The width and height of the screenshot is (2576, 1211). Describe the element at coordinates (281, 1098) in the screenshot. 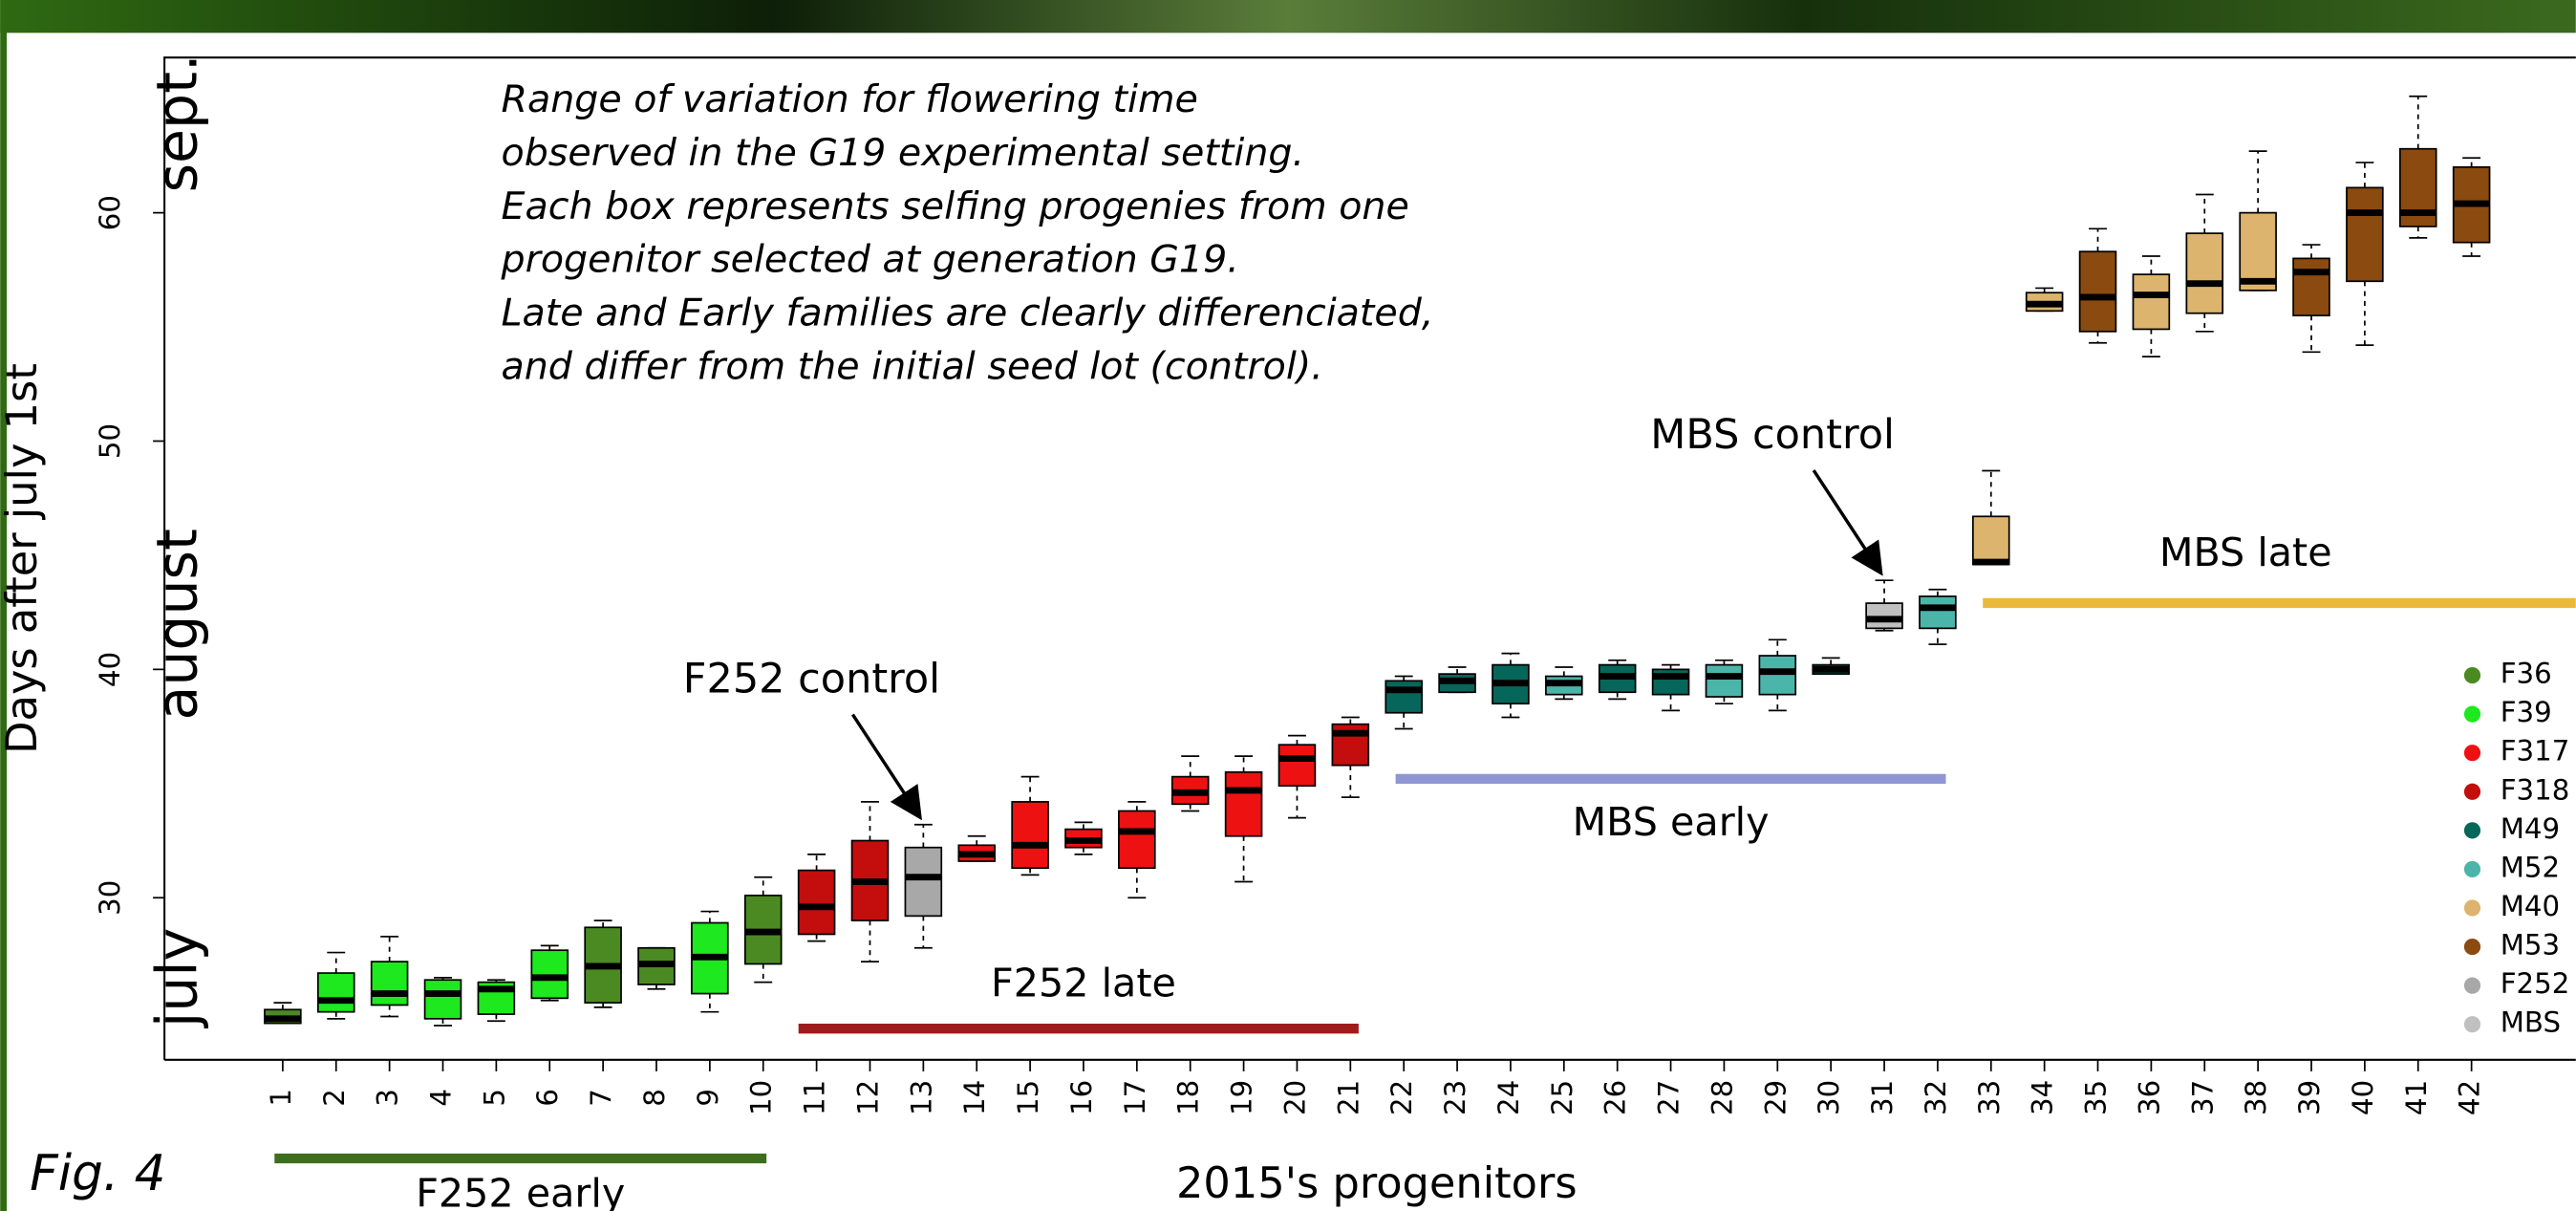

I see `x-tick-label: 1` at that location.